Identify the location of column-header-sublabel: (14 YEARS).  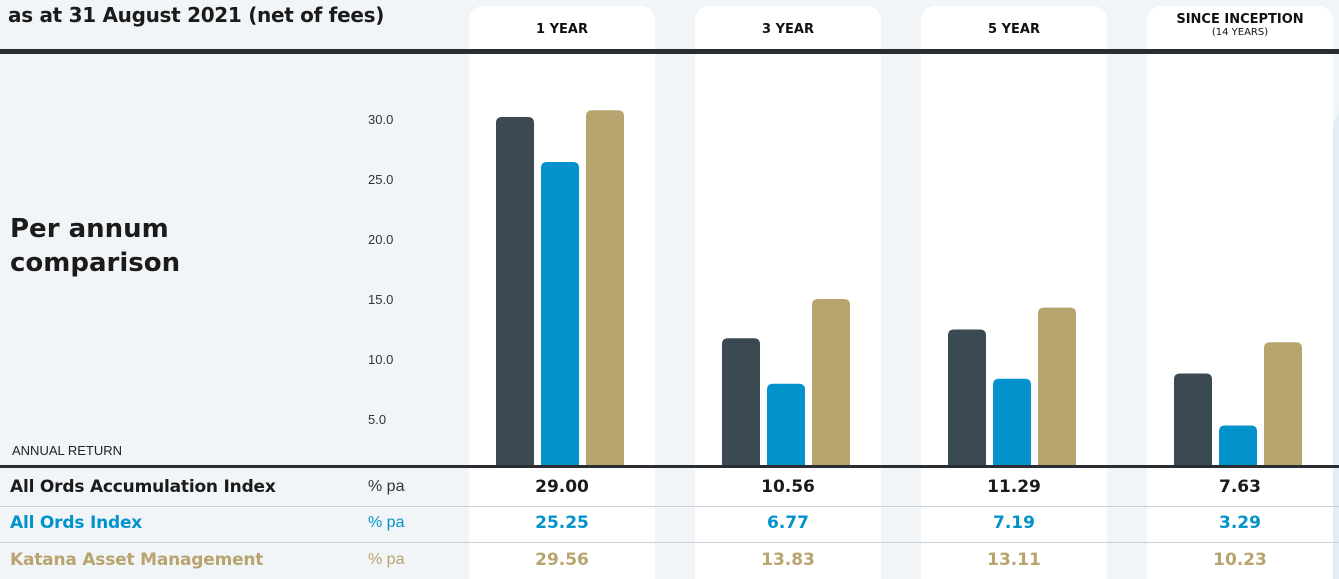
(1240, 32).